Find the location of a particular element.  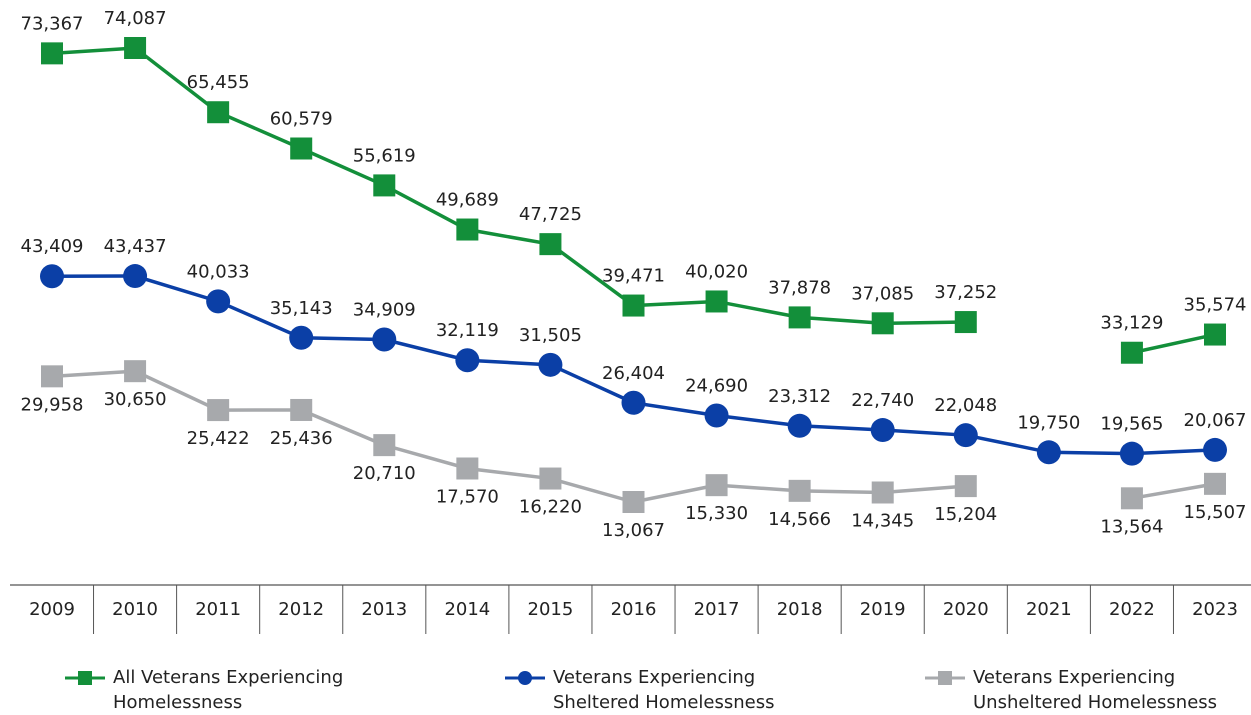

value-label: 13,564 is located at coordinates (1131, 526).